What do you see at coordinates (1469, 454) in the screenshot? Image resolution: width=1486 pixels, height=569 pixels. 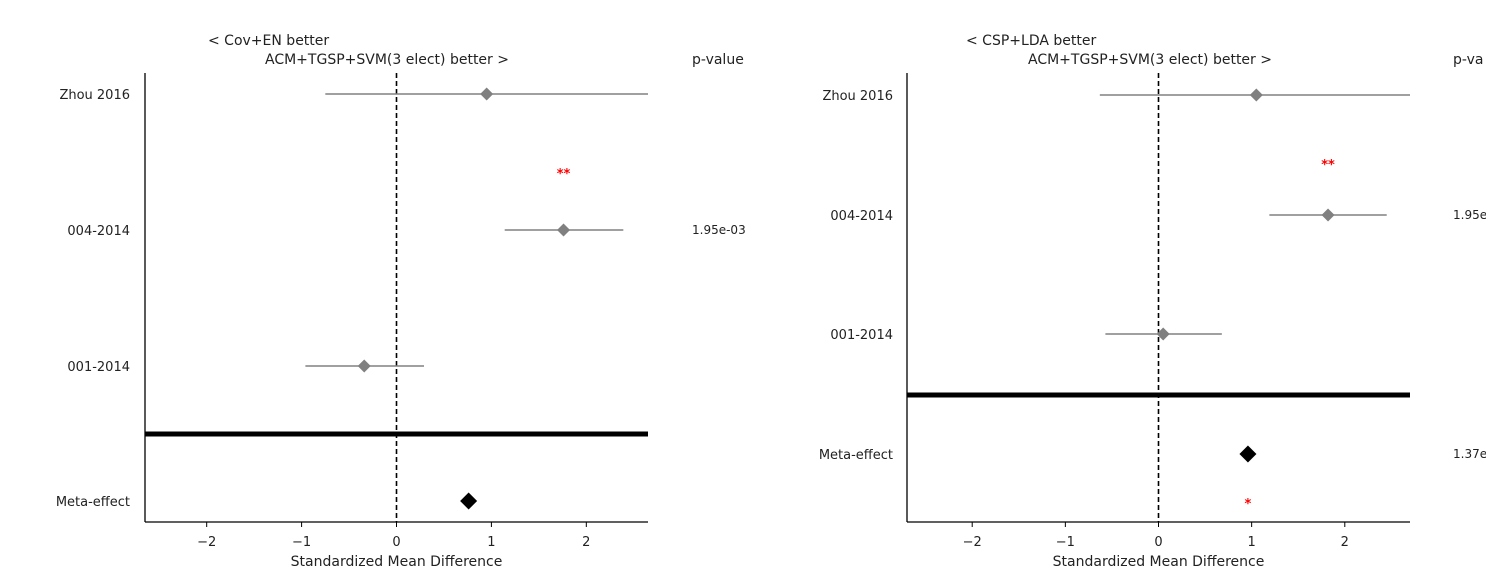 I see `meta-pvalue: 1.37e` at bounding box center [1469, 454].